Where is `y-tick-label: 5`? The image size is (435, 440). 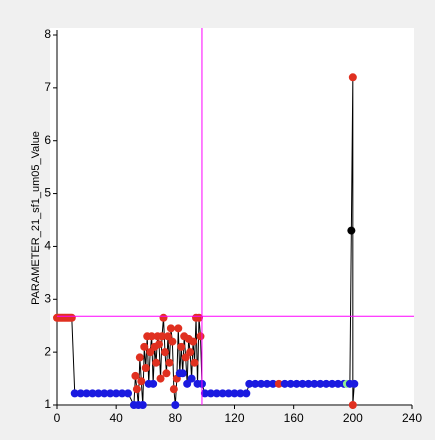 y-tick-label: 5 is located at coordinates (47, 193).